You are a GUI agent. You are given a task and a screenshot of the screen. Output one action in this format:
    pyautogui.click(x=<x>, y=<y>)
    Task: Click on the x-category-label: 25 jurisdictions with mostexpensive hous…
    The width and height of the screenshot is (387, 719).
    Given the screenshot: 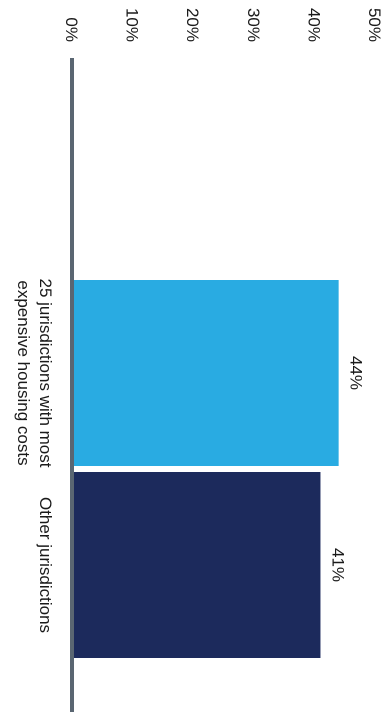 What is the action you would take?
    pyautogui.click(x=34, y=373)
    